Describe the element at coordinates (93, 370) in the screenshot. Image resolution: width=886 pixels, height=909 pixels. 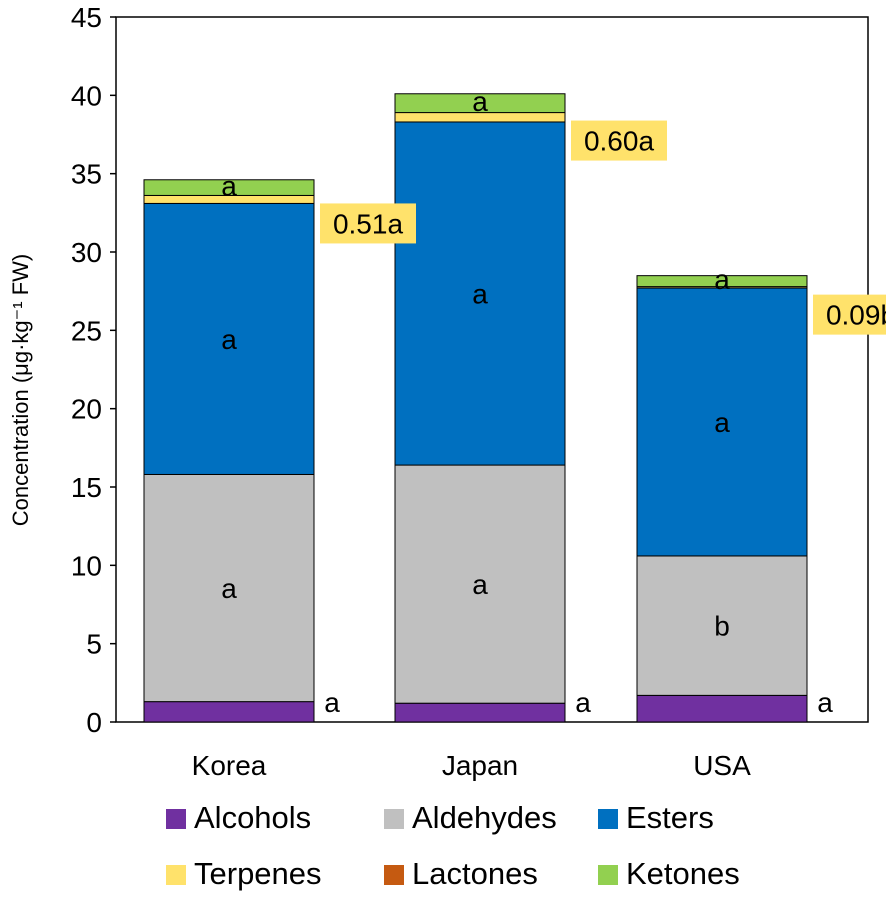
I see `y-axis: 0 5 10 15 20 25 30 35 40 45` at that location.